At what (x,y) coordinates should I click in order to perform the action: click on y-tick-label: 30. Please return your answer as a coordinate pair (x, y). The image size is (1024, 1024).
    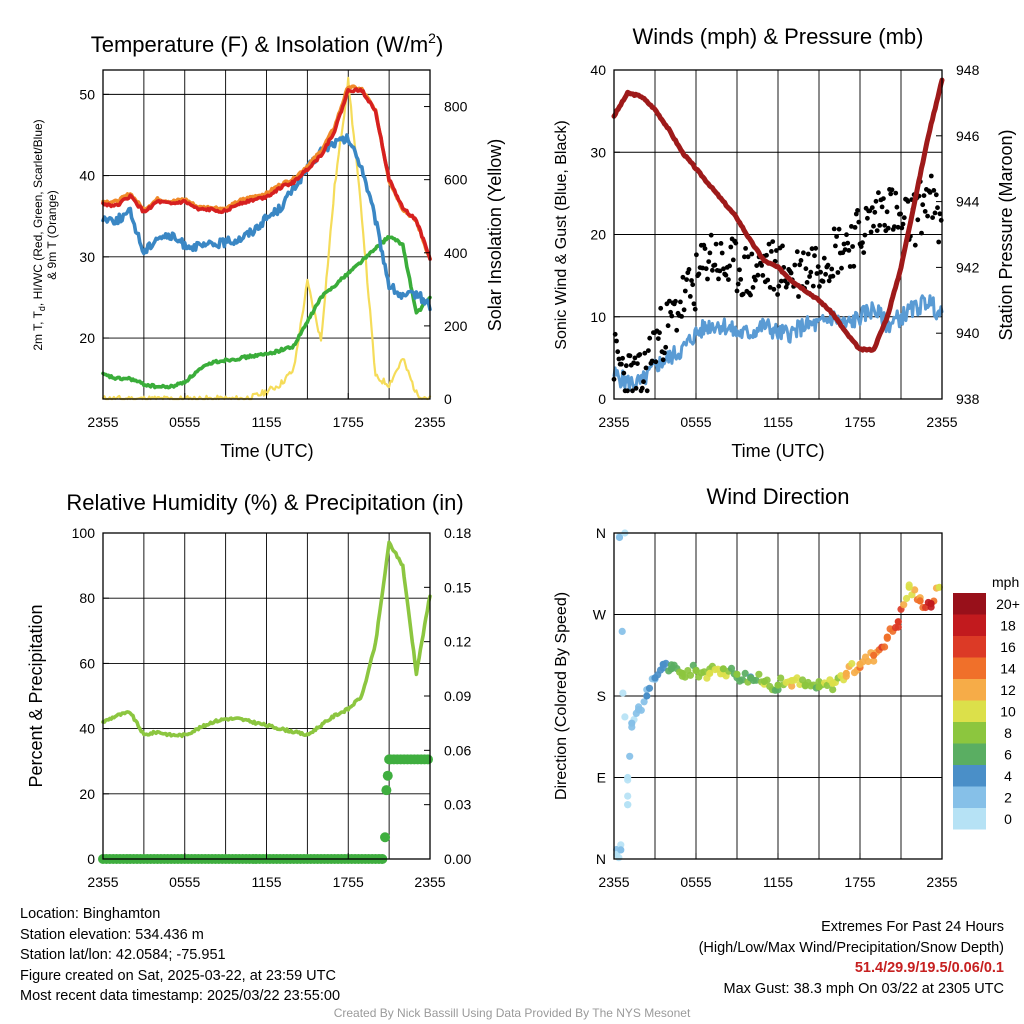
    Looking at the image, I should click on (598, 152).